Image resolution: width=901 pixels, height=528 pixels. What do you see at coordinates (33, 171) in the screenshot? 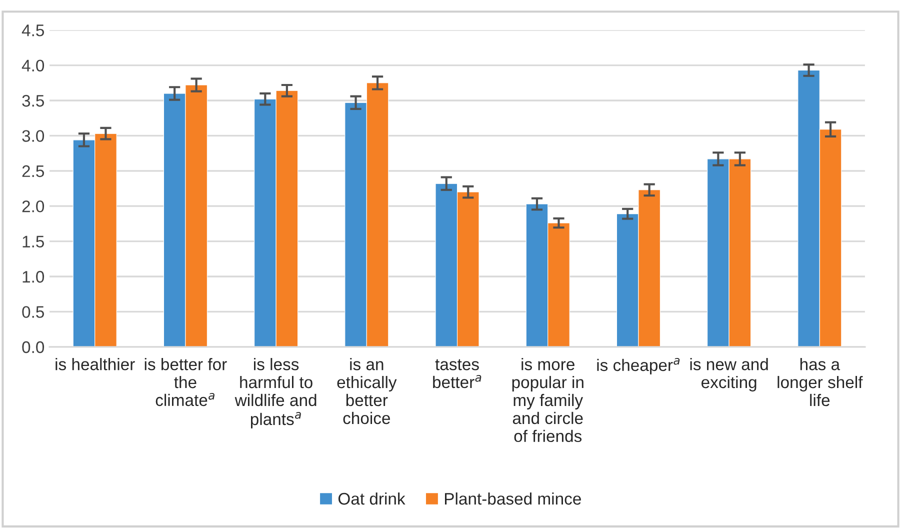
I see `y-tick-label: 2.5` at bounding box center [33, 171].